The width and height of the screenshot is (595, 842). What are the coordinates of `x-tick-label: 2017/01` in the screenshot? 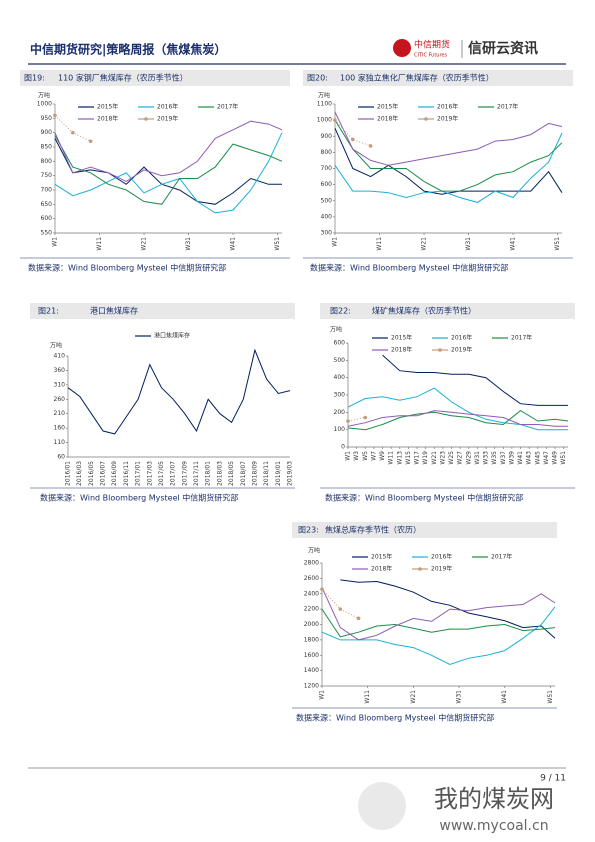 It's located at (138, 473).